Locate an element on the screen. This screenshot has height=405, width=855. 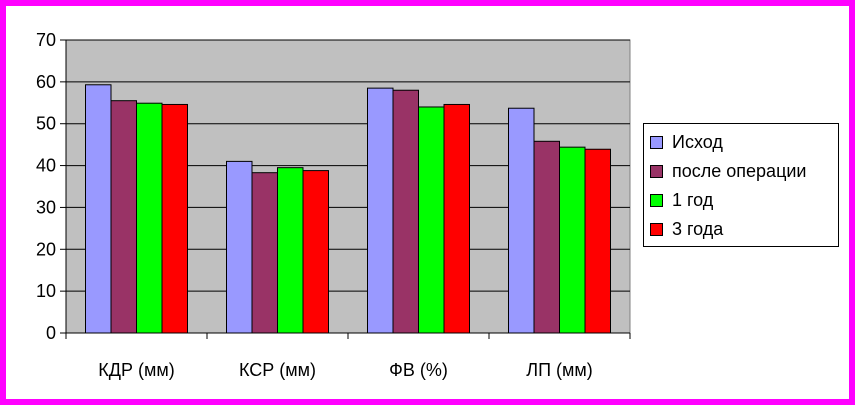
legend-item: 1 год is located at coordinates (744, 200).